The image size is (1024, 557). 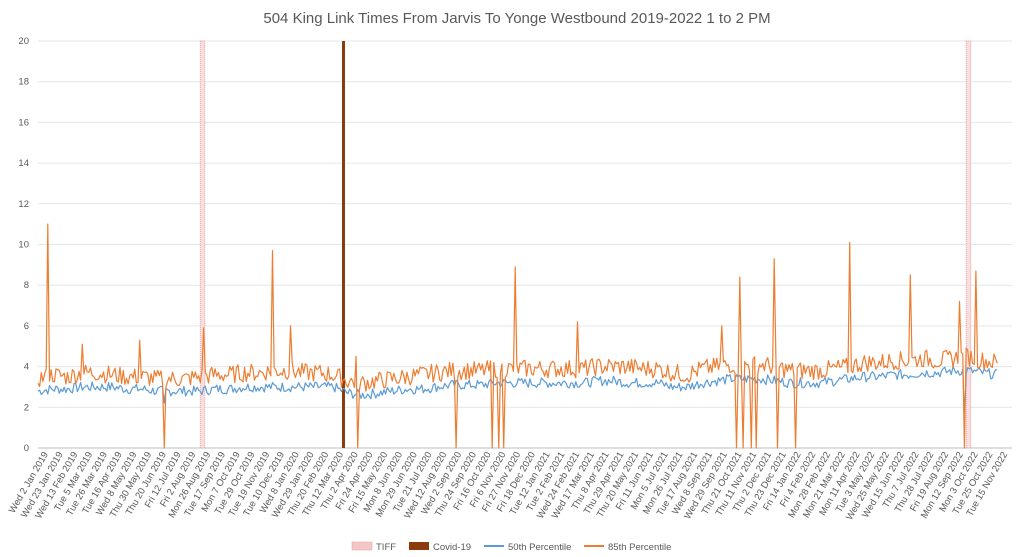 I want to click on y-tick-label-0: 0, so click(x=26, y=448).